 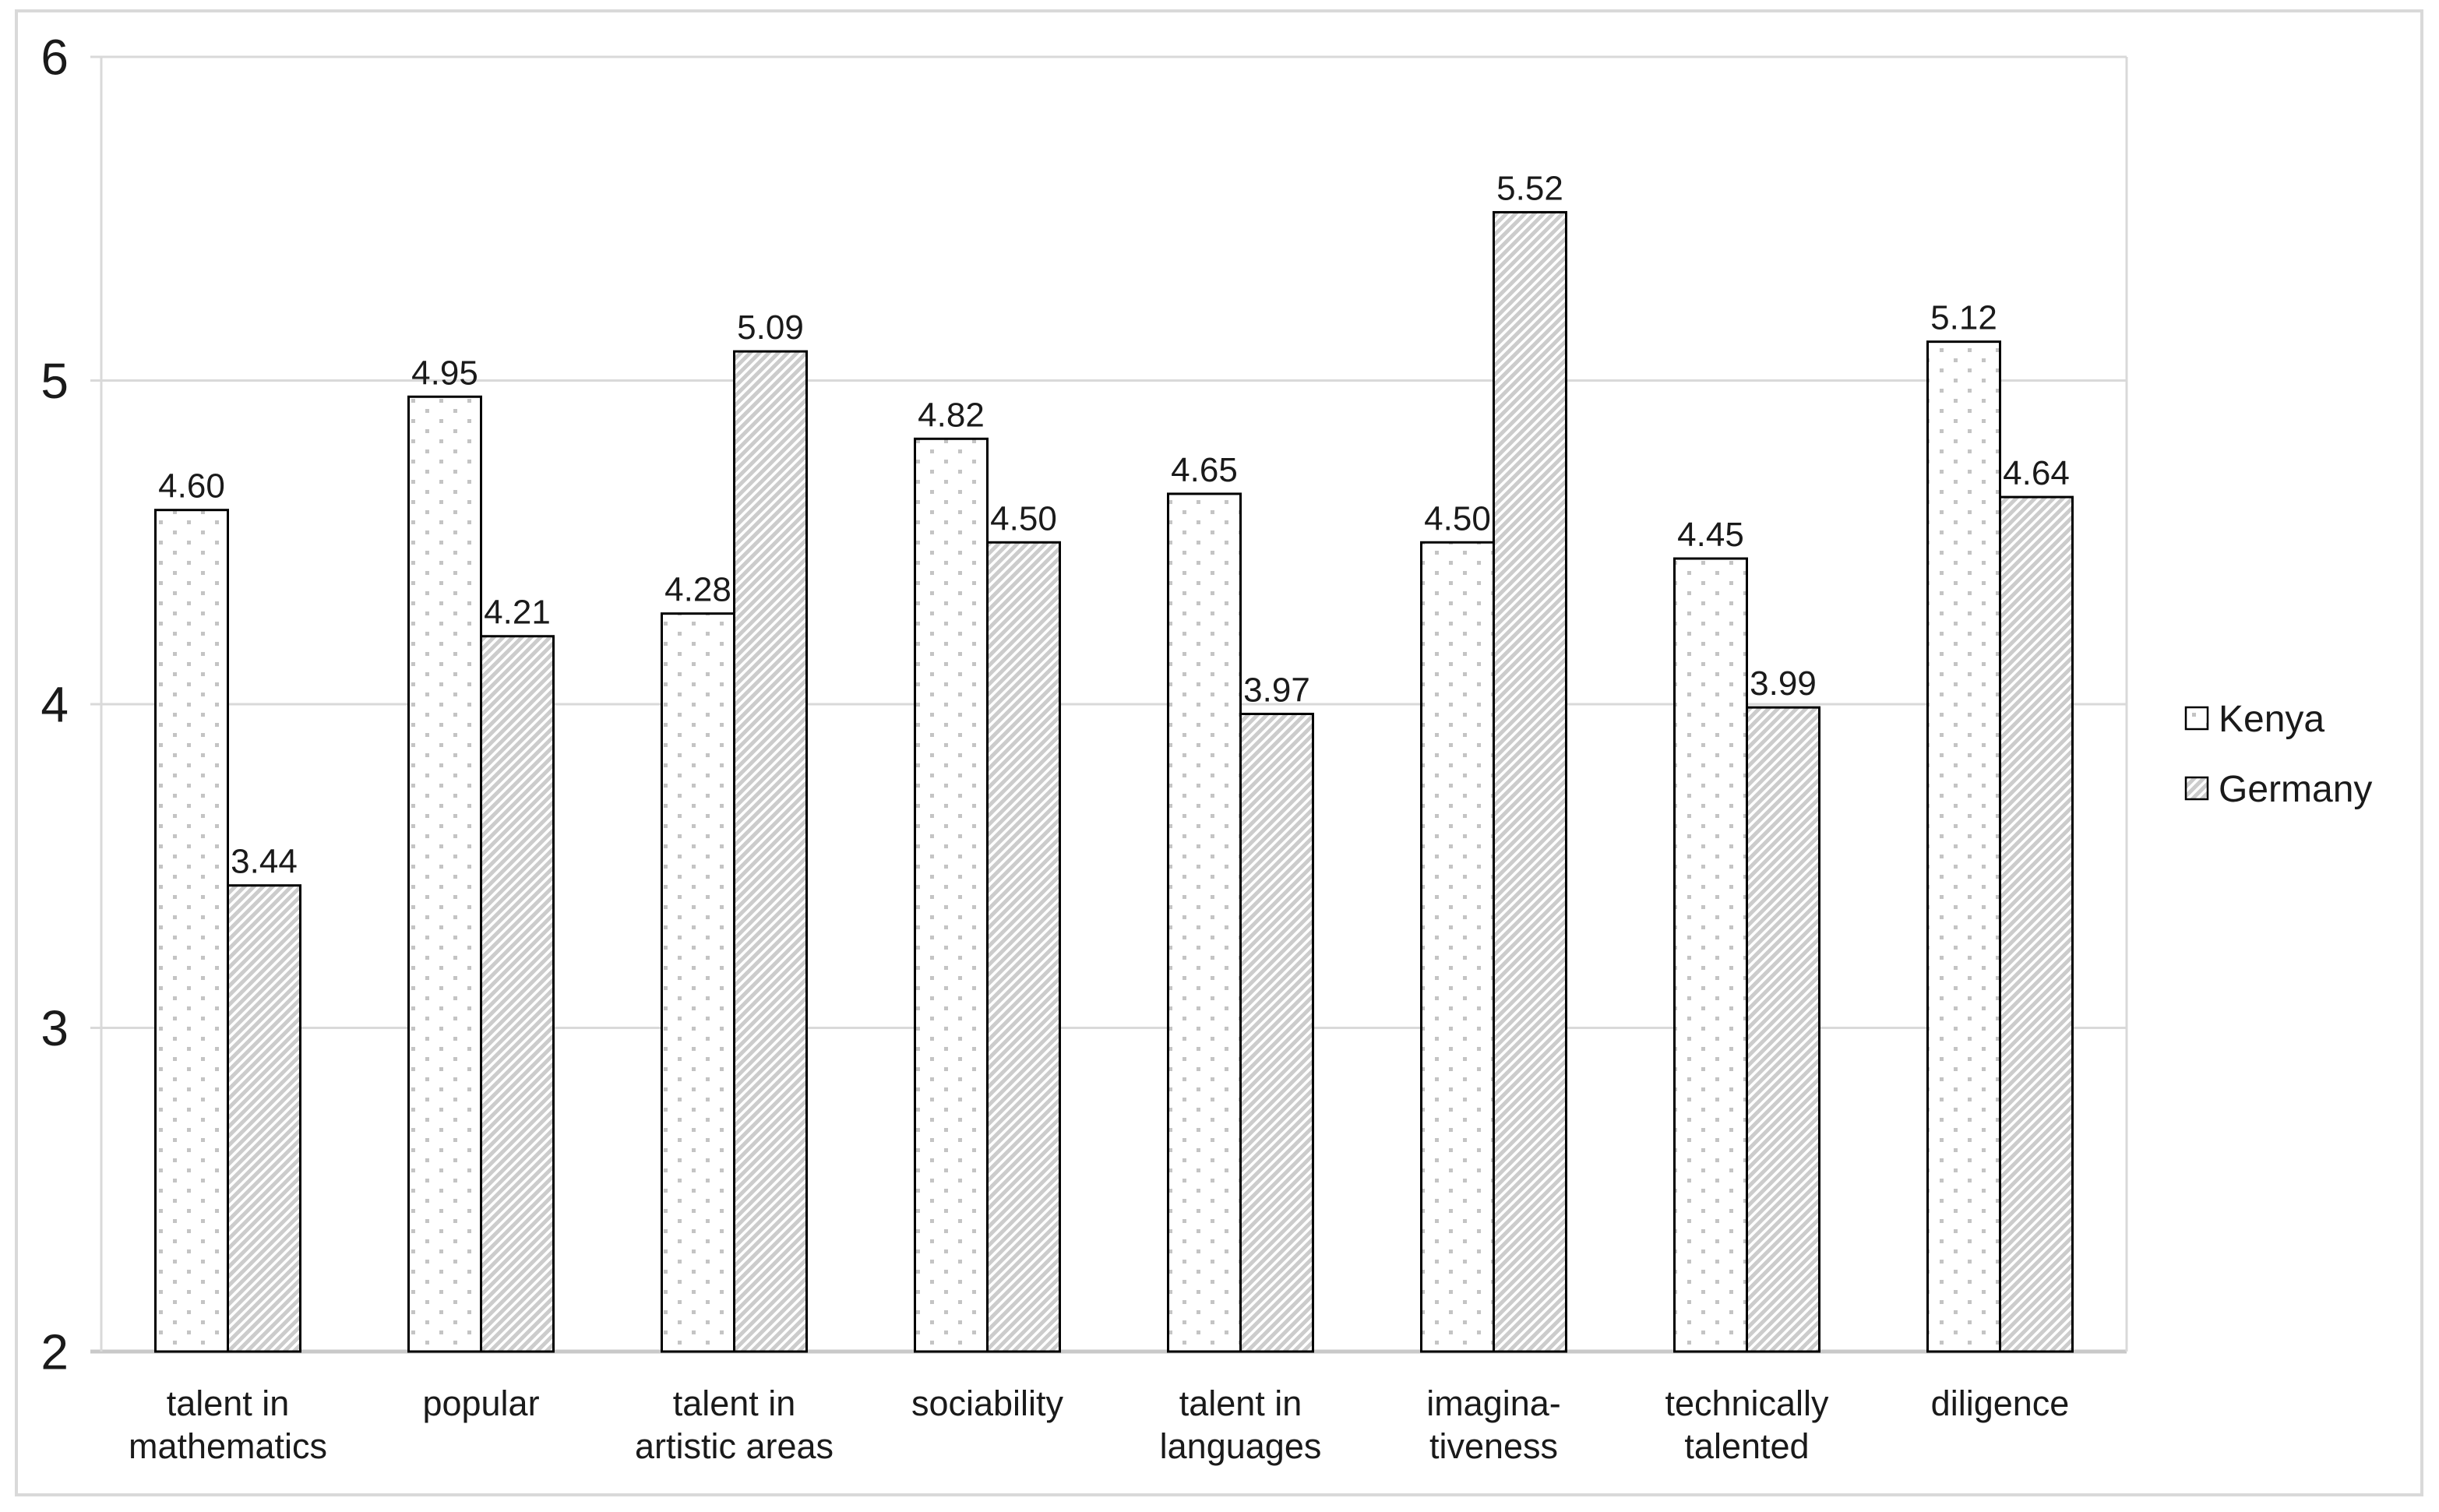 I want to click on bar-value-label: 3.44, so click(x=264, y=862).